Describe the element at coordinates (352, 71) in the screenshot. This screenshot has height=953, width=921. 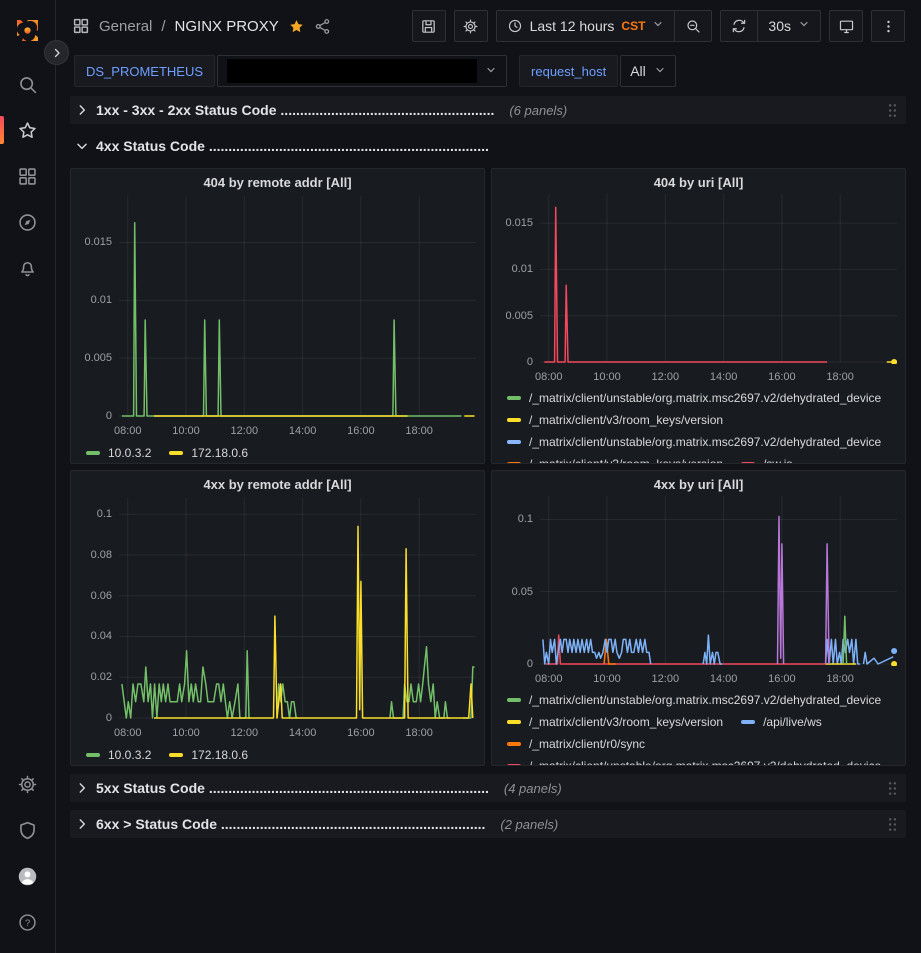
I see `redacted-value` at that location.